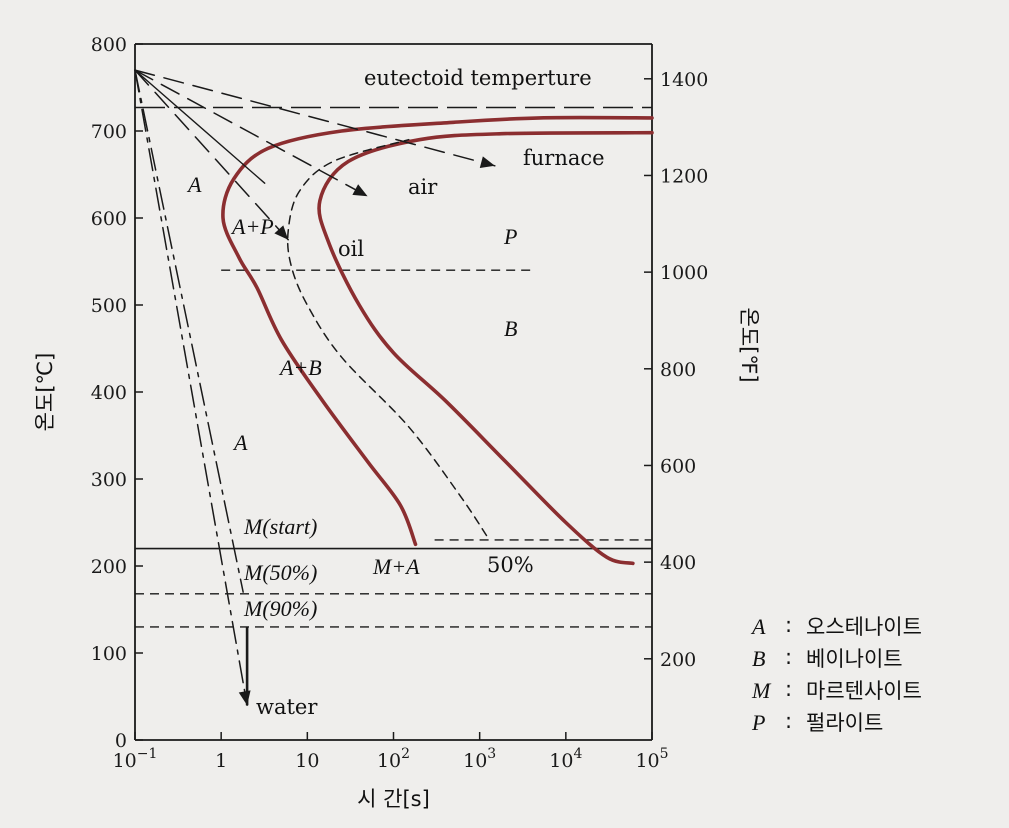  What do you see at coordinates (854, 659) in the screenshot?
I see `legend-label-B: 베이나이트` at bounding box center [854, 659].